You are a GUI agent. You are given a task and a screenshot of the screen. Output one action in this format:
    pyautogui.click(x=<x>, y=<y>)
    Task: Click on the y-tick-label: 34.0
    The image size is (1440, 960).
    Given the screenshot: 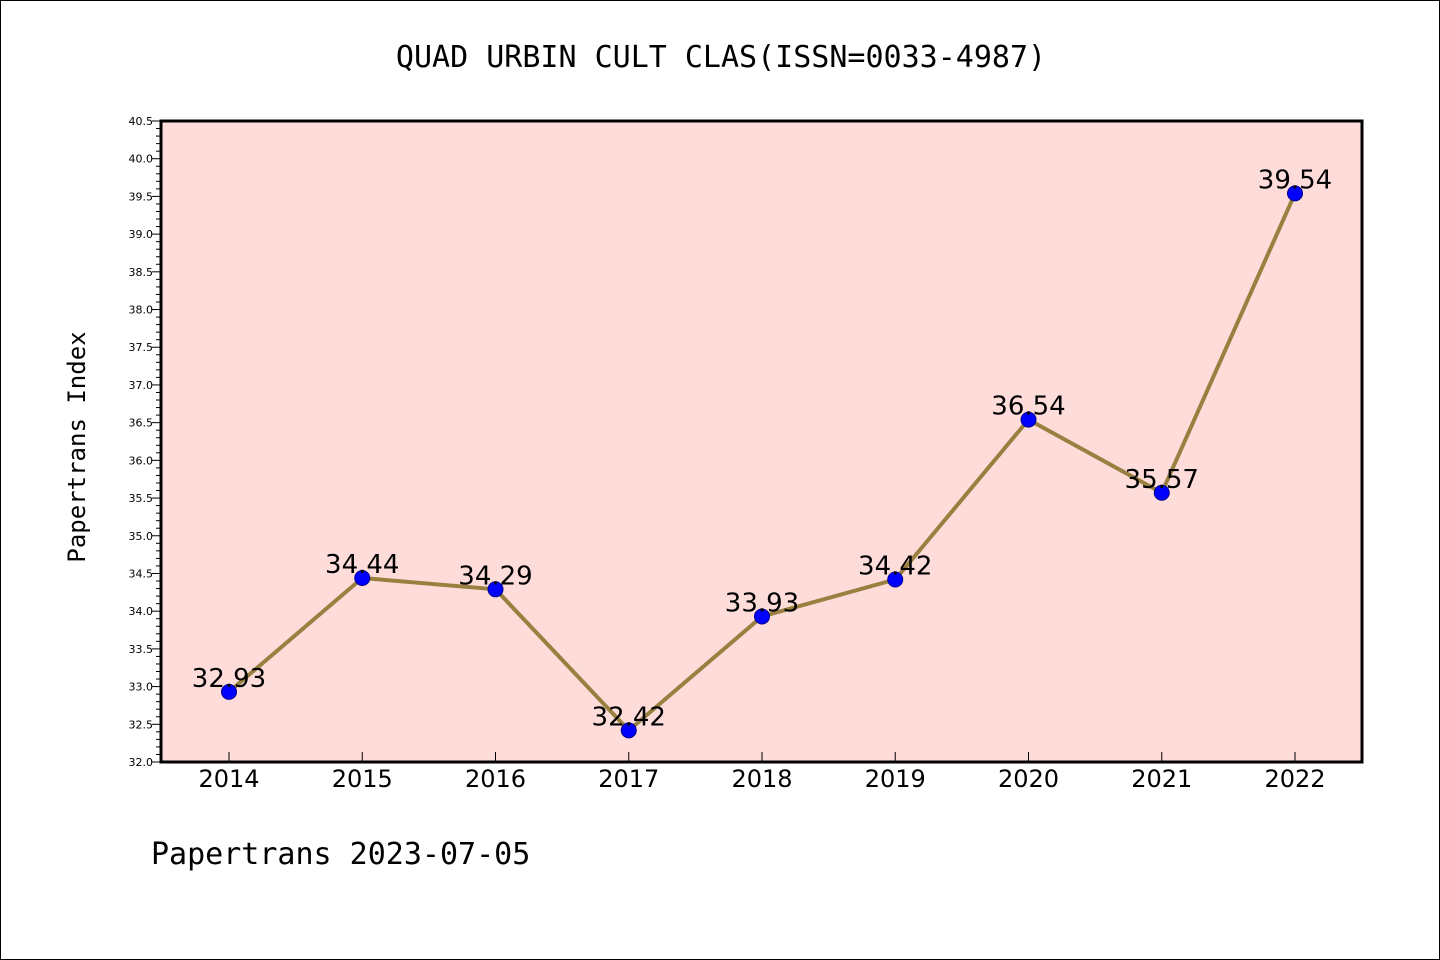 What is the action you would take?
    pyautogui.click(x=141, y=611)
    